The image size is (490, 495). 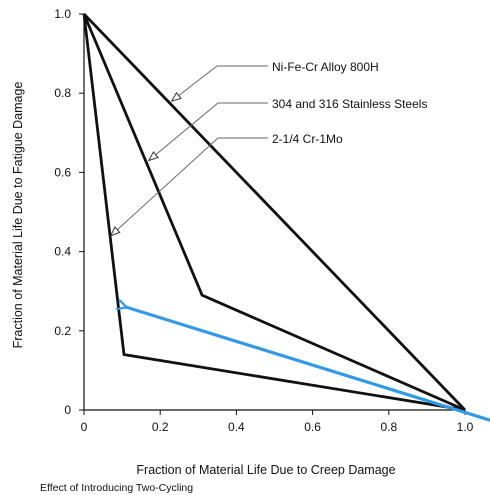 What do you see at coordinates (67, 410) in the screenshot?
I see `y-tick-label: 0` at bounding box center [67, 410].